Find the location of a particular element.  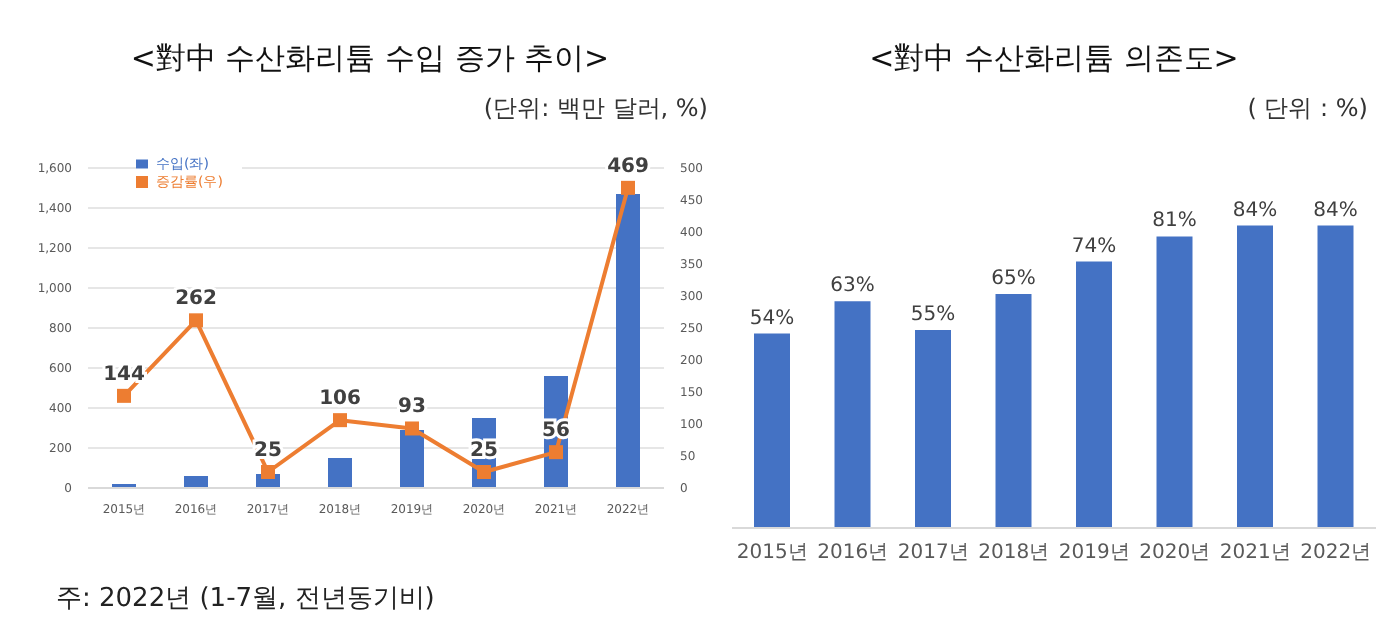

data-label: 106 is located at coordinates (340, 399).